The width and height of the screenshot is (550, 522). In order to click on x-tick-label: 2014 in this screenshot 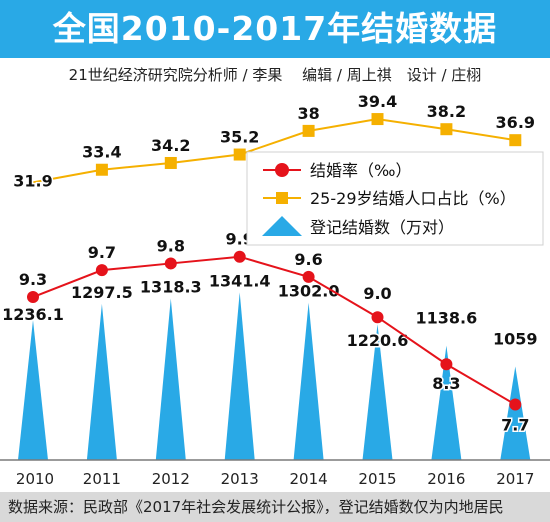, I will do `click(309, 479)`.